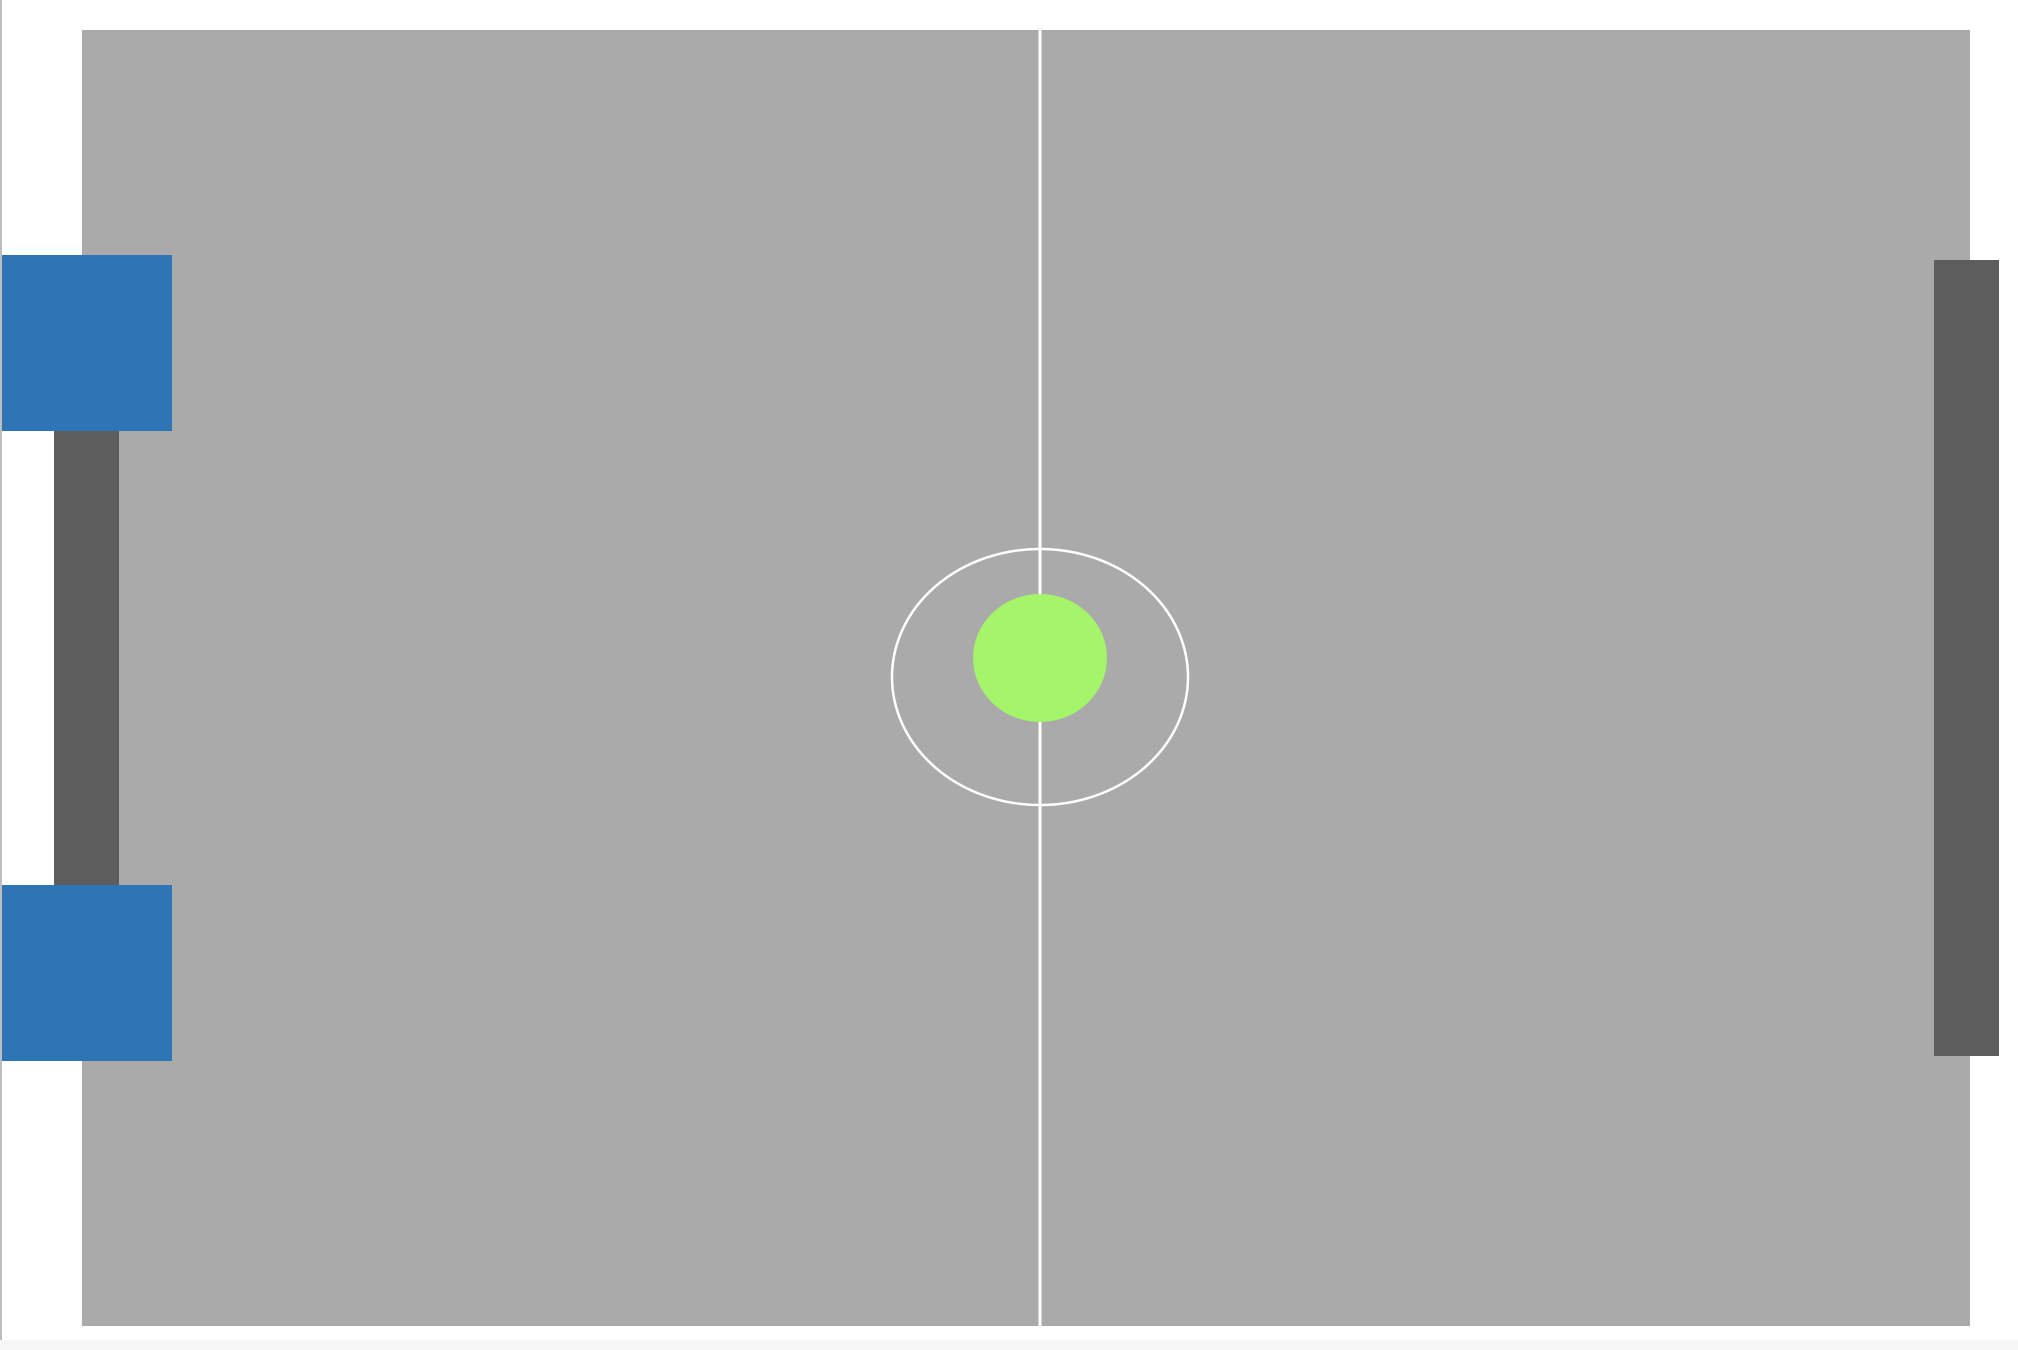  Describe the element at coordinates (87, 973) in the screenshot. I see `goal-block-bottom` at that location.